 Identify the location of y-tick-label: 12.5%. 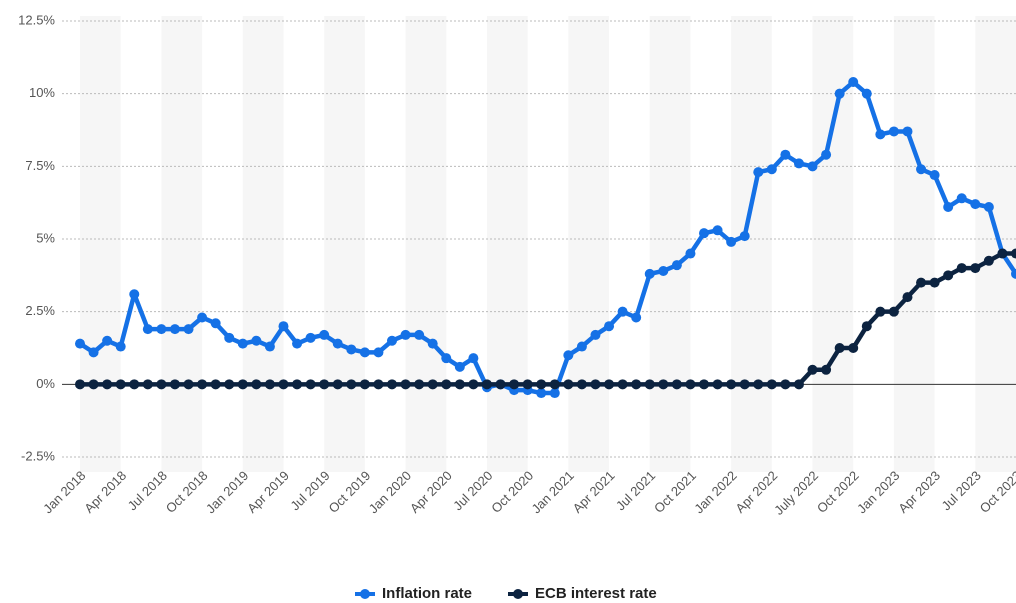
(36, 19).